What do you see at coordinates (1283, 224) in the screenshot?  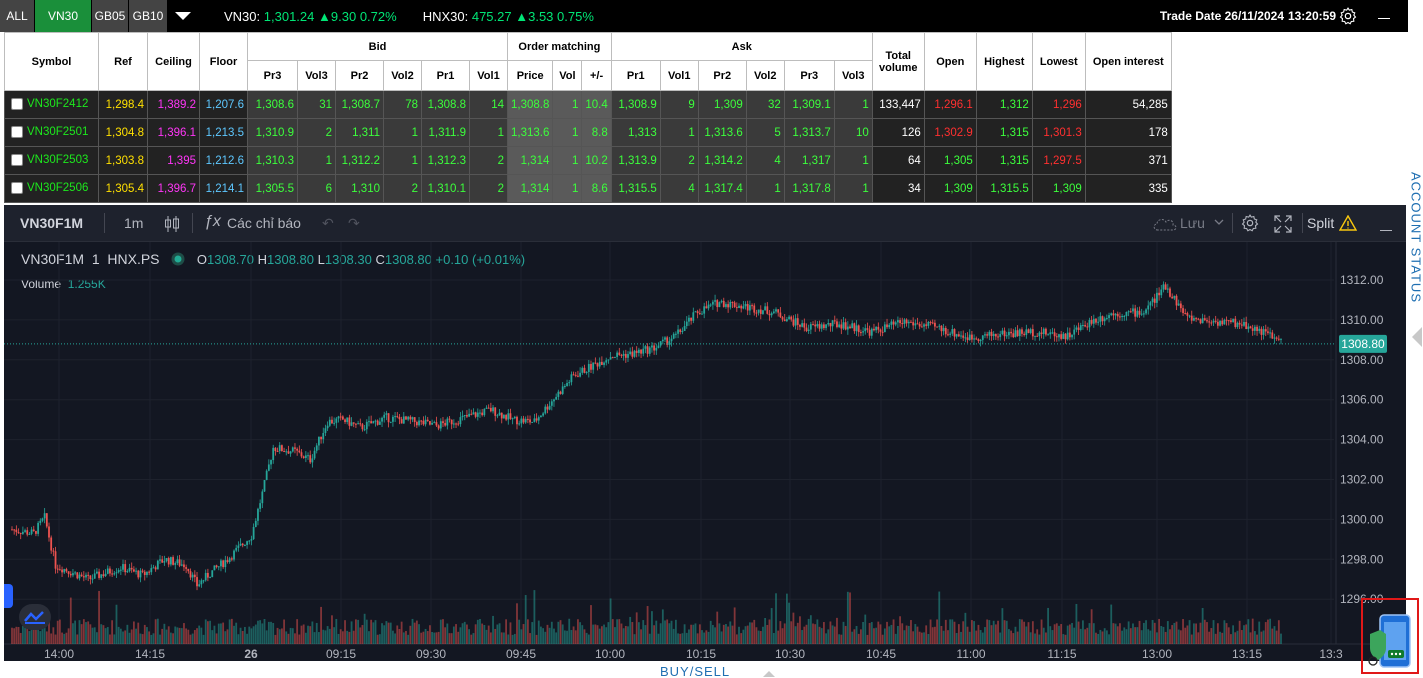 I see `fullscreen-icon` at bounding box center [1283, 224].